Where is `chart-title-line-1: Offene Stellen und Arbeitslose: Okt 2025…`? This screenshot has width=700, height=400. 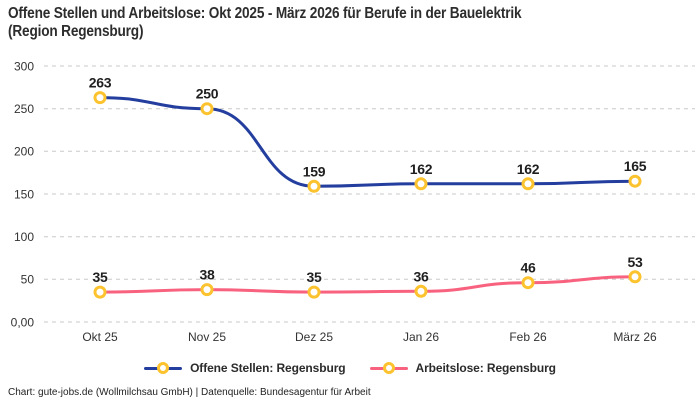 chart-title-line-1: Offene Stellen und Arbeitslose: Okt 2025… is located at coordinates (265, 13).